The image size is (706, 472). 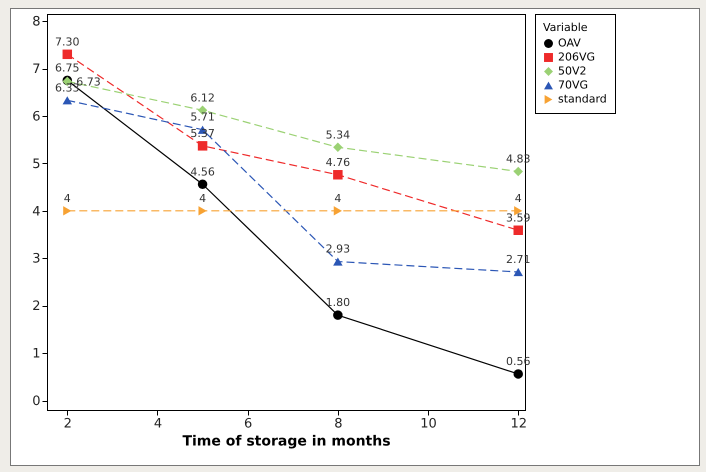 I want to click on data-label: 4.76, so click(x=338, y=162).